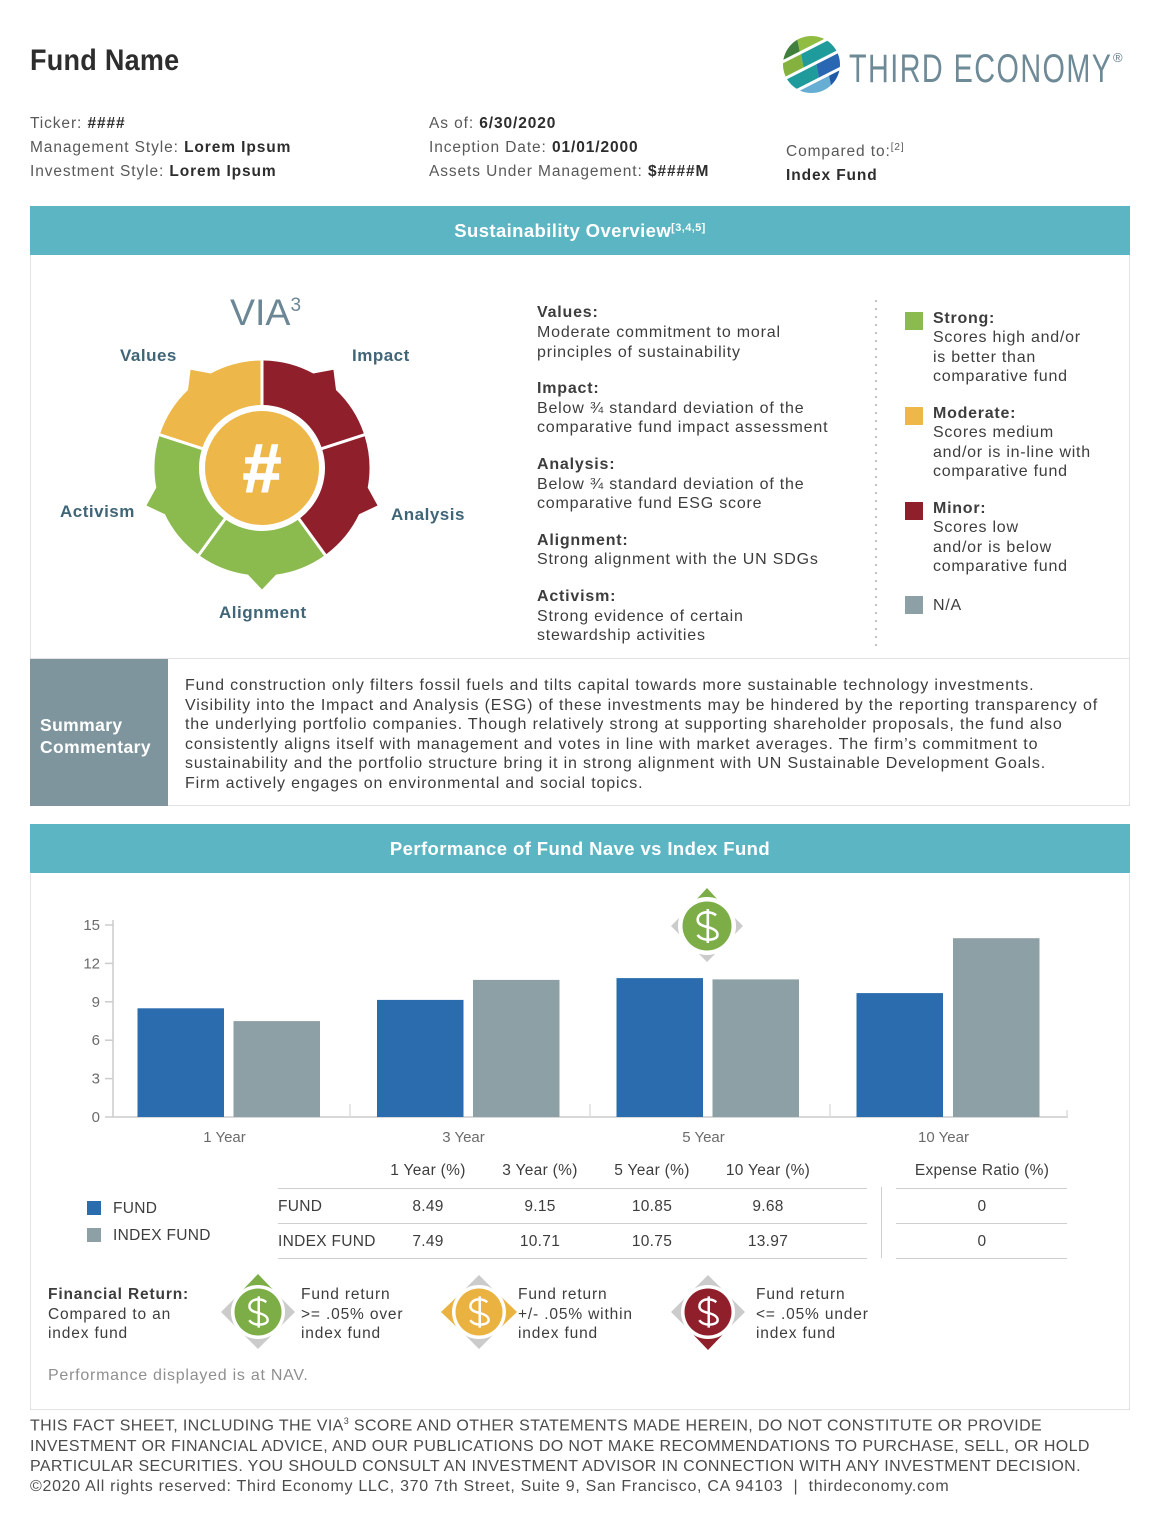 The image size is (1159, 1536). What do you see at coordinates (91, 925) in the screenshot?
I see `svg-text: 15` at bounding box center [91, 925].